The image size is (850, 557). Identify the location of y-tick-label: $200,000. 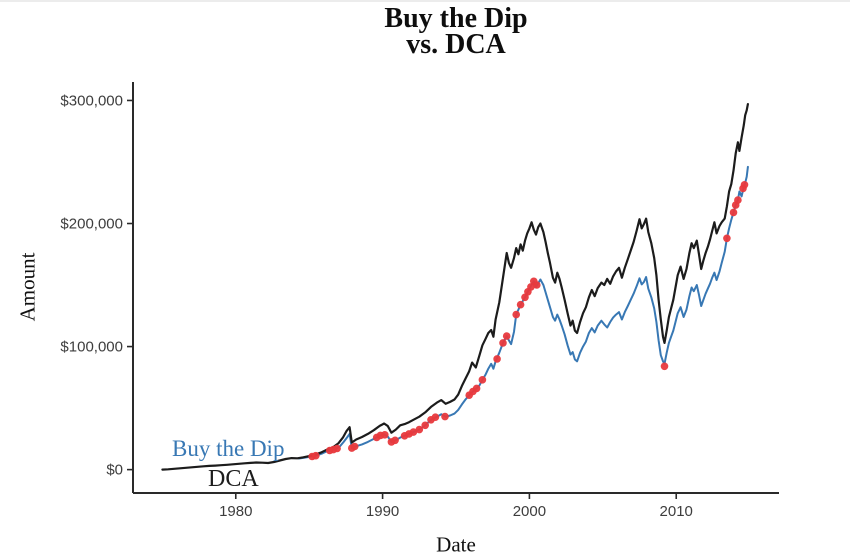
(91, 224).